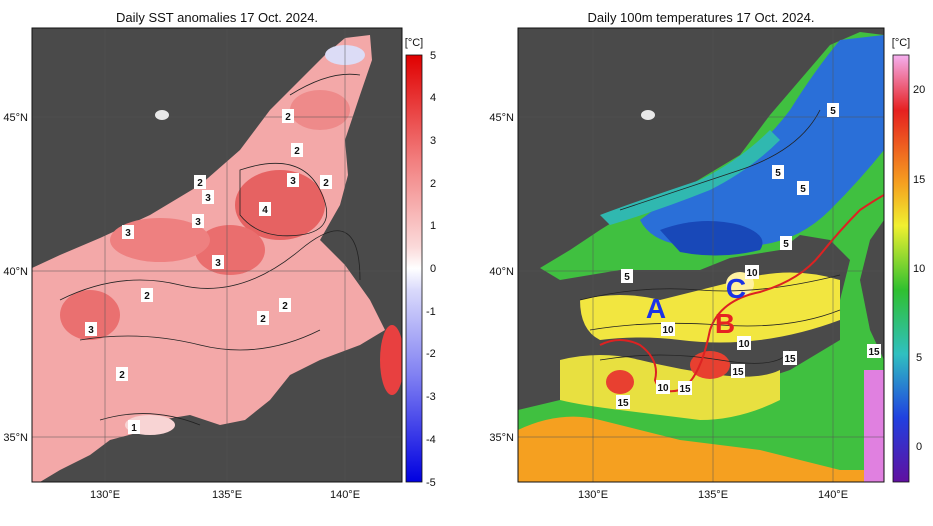 The height and width of the screenshot is (526, 933). Describe the element at coordinates (648, 115) in the screenshot. I see `right-island` at that location.